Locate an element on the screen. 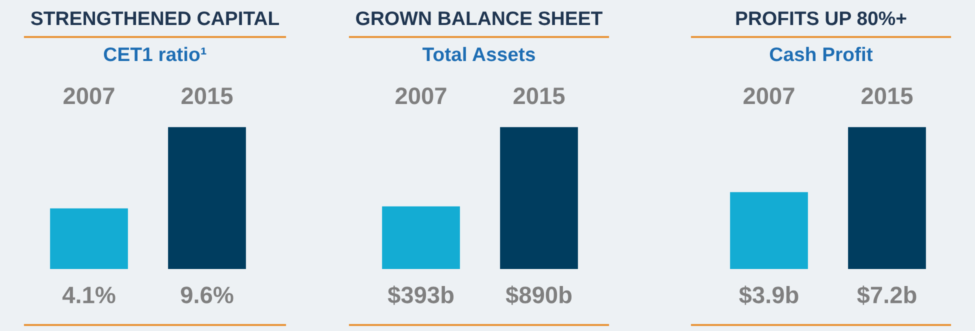 The height and width of the screenshot is (331, 975). chart-subtitle: Cash Profit is located at coordinates (821, 54).